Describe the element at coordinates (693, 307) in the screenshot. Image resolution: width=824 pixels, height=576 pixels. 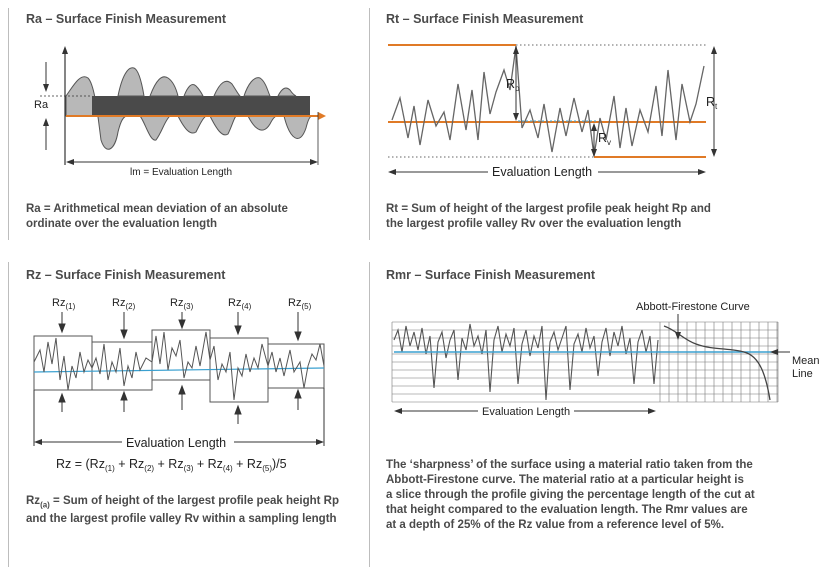
I see `rmr-curve-label: Abbott-Firestone Curve` at that location.